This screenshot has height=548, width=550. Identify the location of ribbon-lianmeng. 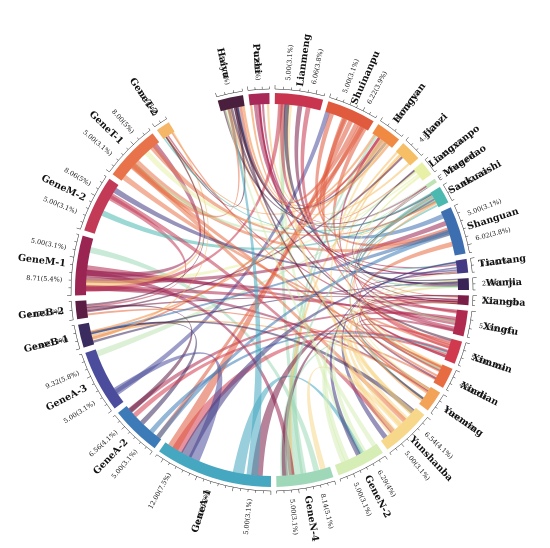
(378, 210).